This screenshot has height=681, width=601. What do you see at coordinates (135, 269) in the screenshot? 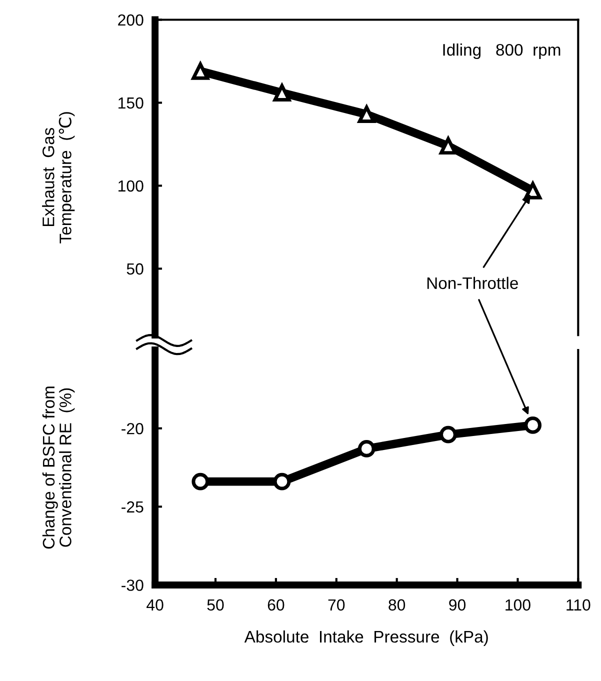
I see `y-tick-label: 50` at bounding box center [135, 269].